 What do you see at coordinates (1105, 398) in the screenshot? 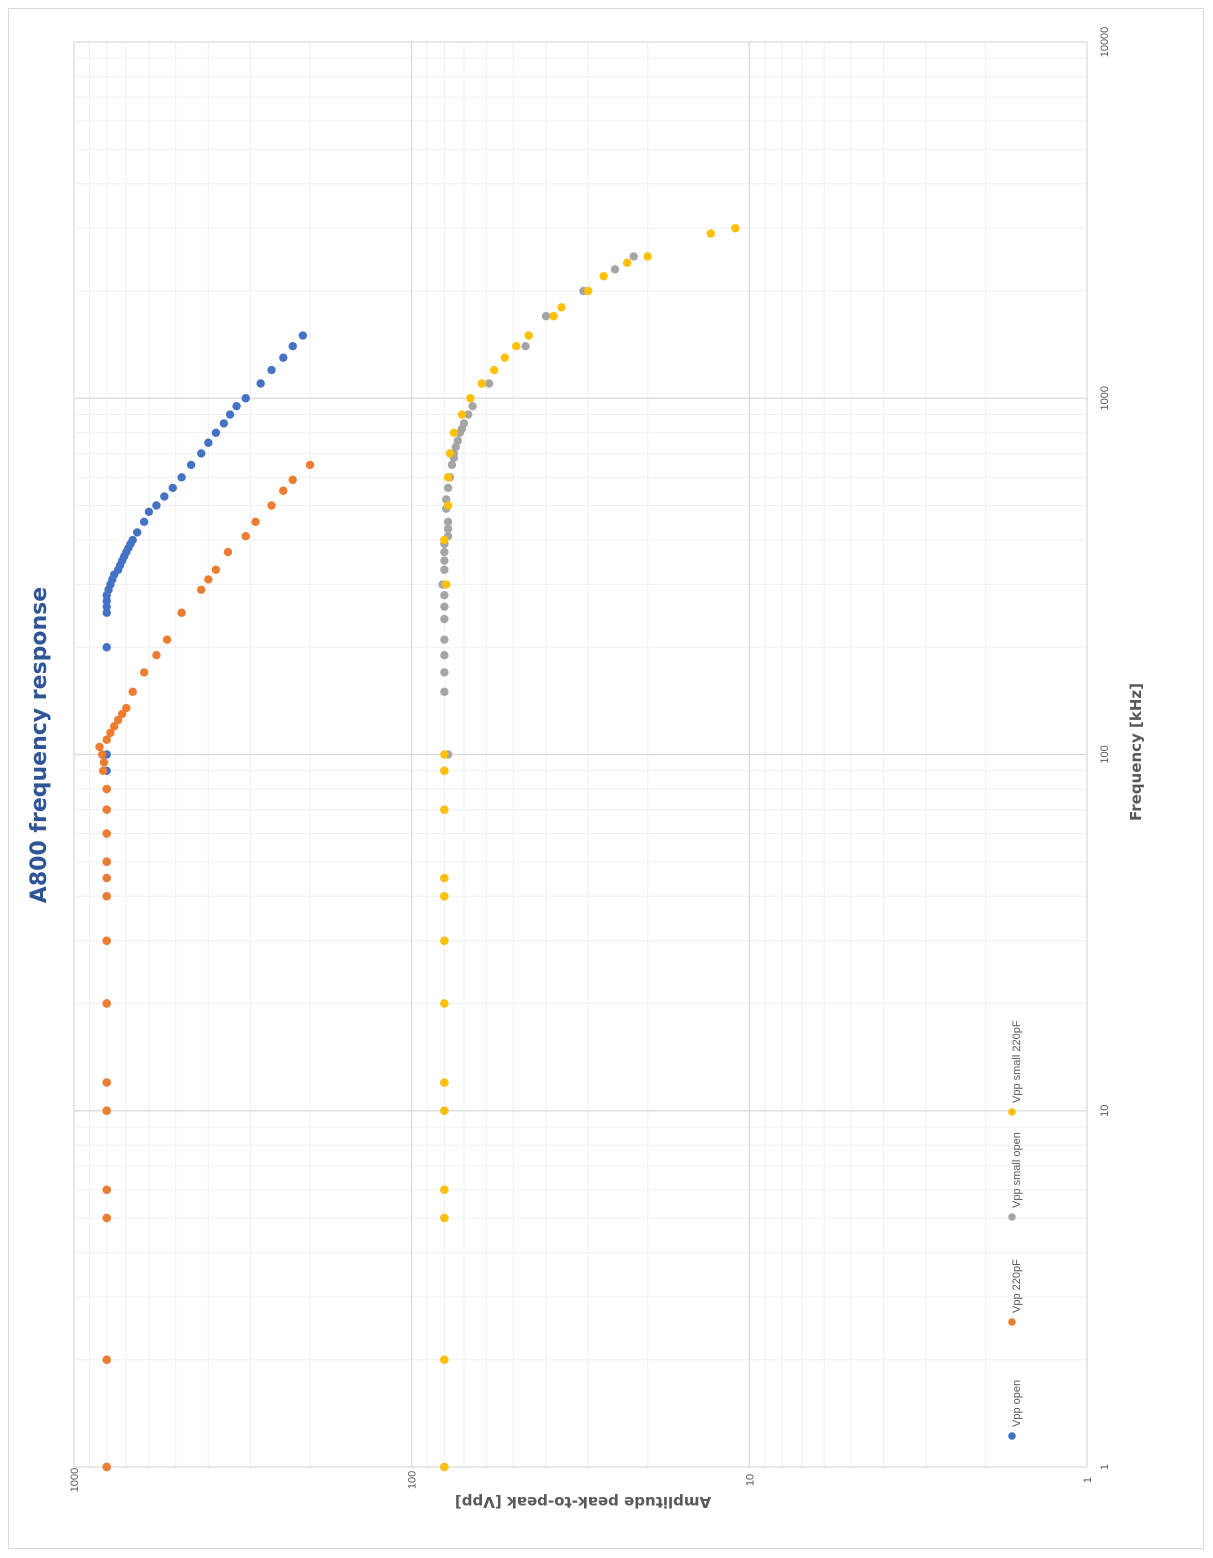
I see `x-tick-label: 1000` at bounding box center [1105, 398].